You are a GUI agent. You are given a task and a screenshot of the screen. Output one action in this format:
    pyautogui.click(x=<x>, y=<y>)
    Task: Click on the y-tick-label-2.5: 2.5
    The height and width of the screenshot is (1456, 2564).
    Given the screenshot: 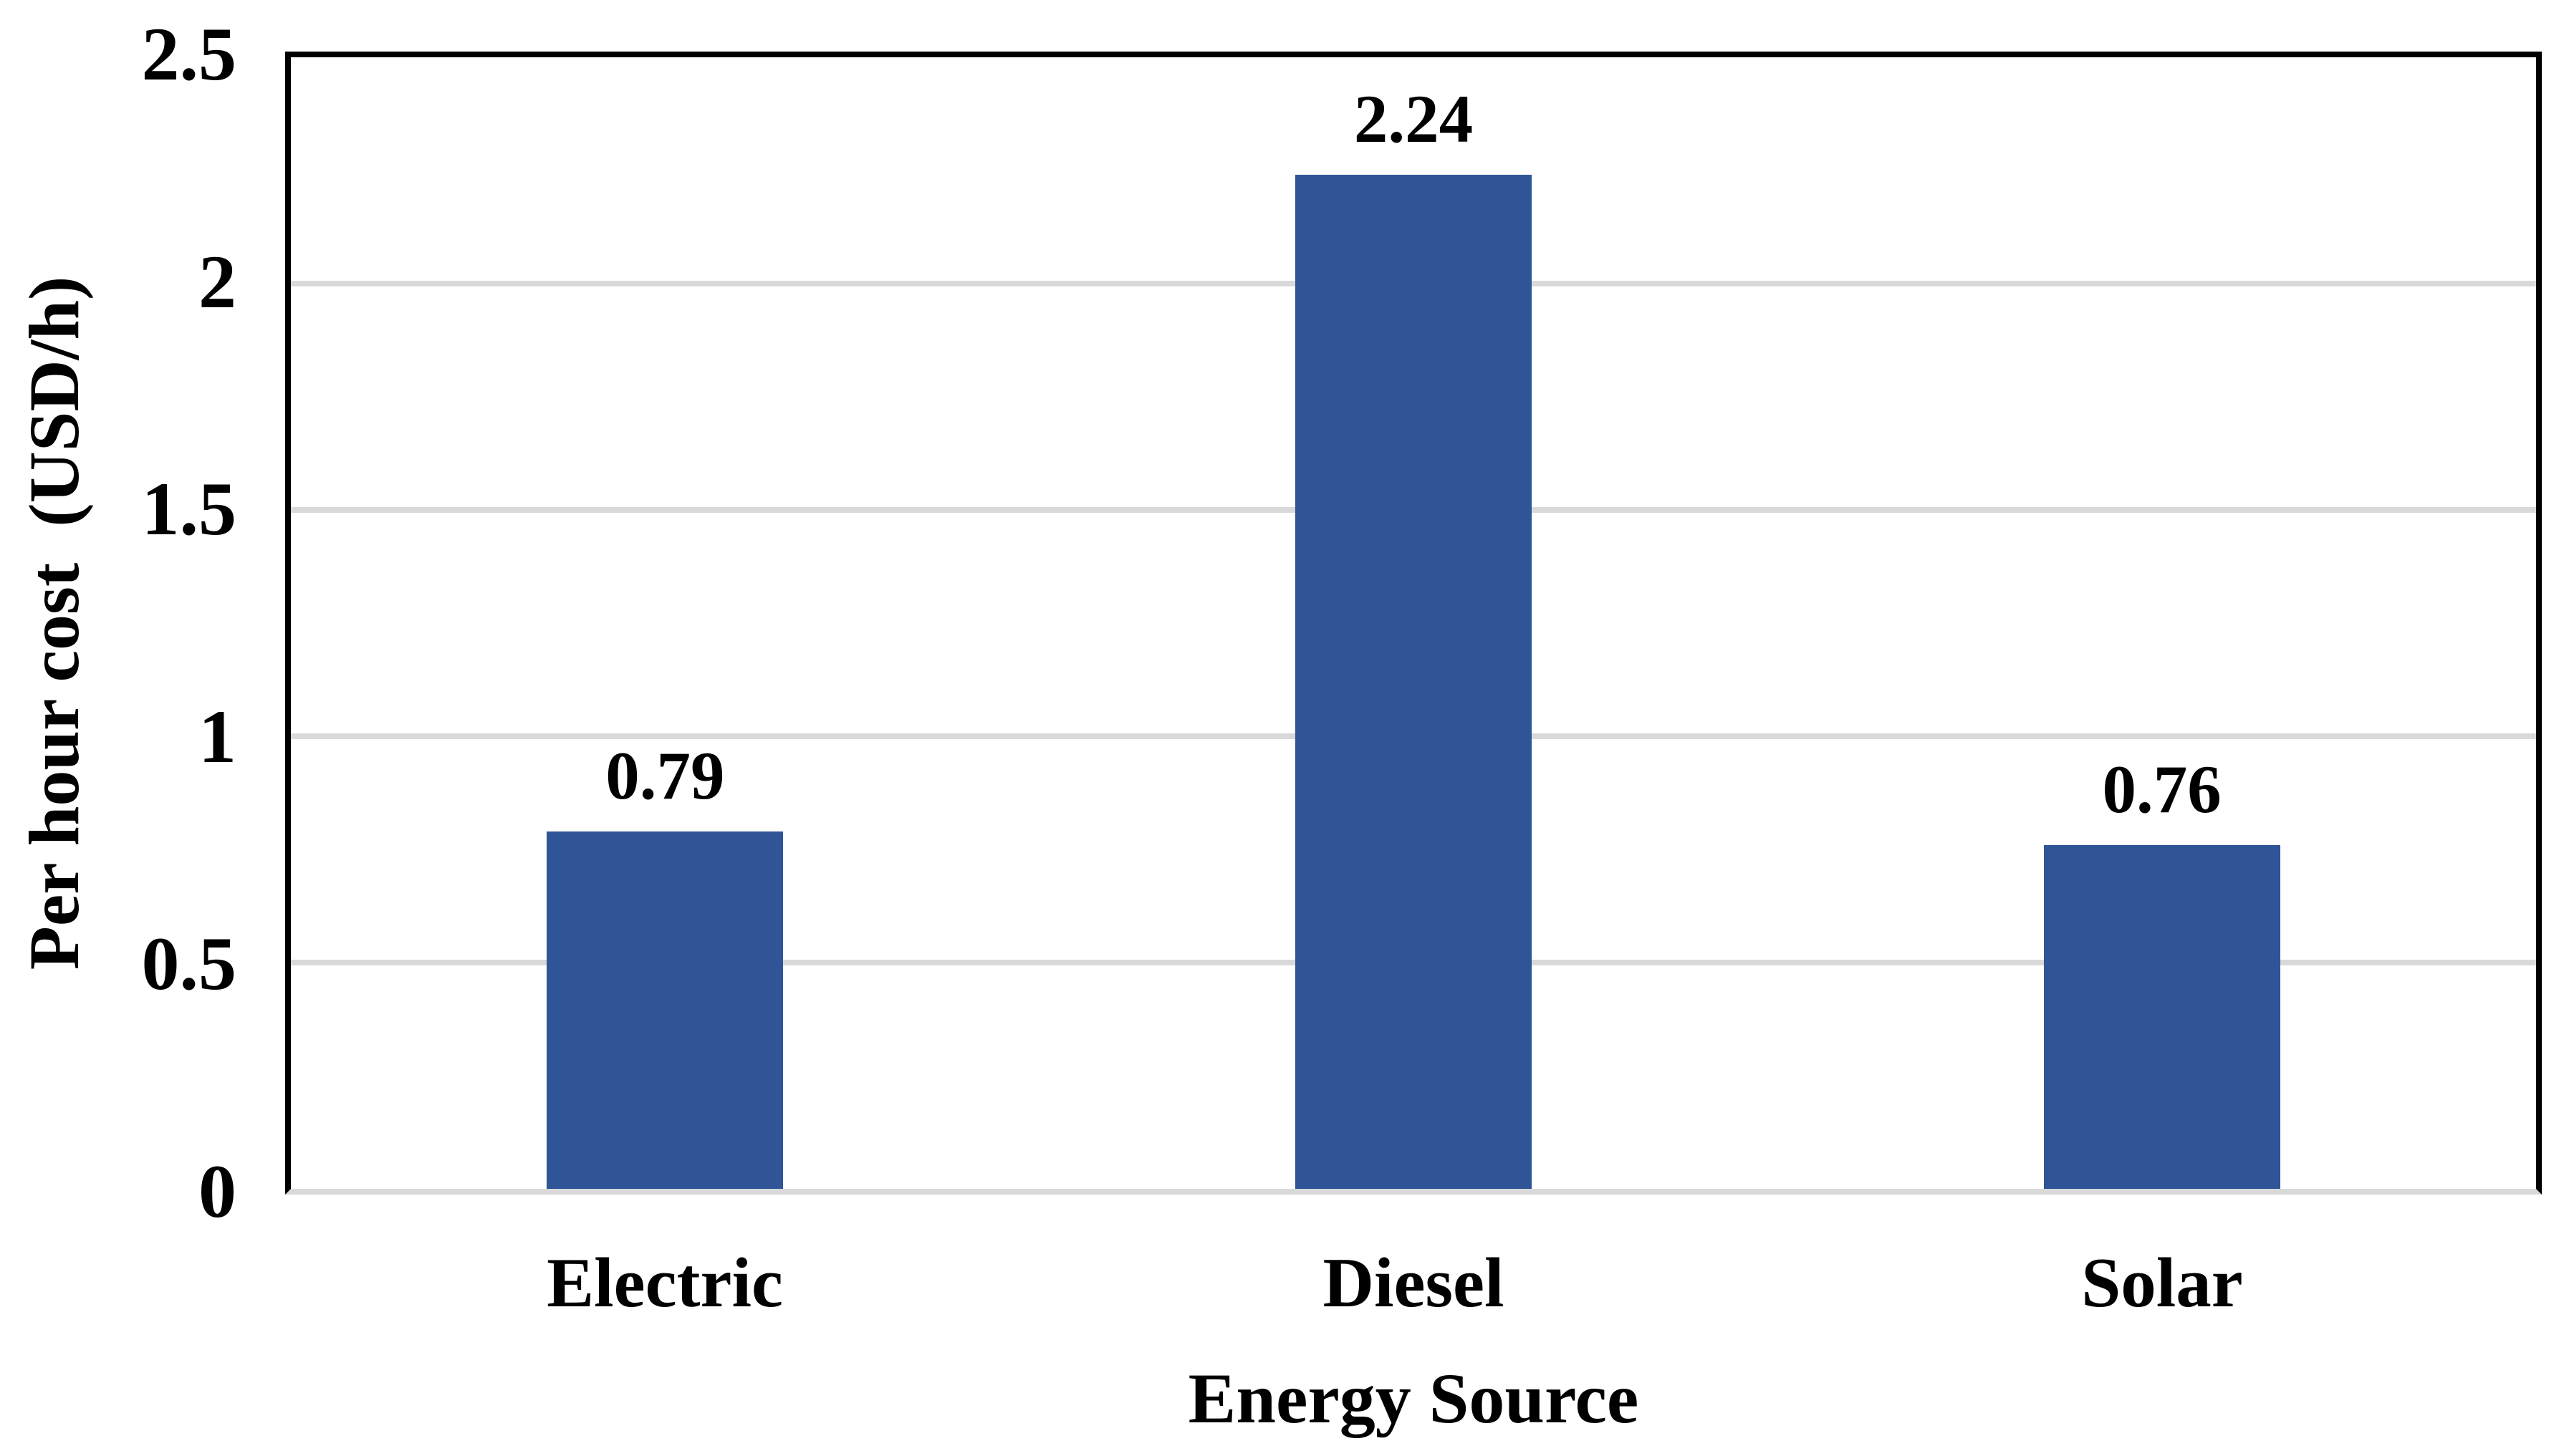 What is the action you would take?
    pyautogui.click(x=189, y=54)
    